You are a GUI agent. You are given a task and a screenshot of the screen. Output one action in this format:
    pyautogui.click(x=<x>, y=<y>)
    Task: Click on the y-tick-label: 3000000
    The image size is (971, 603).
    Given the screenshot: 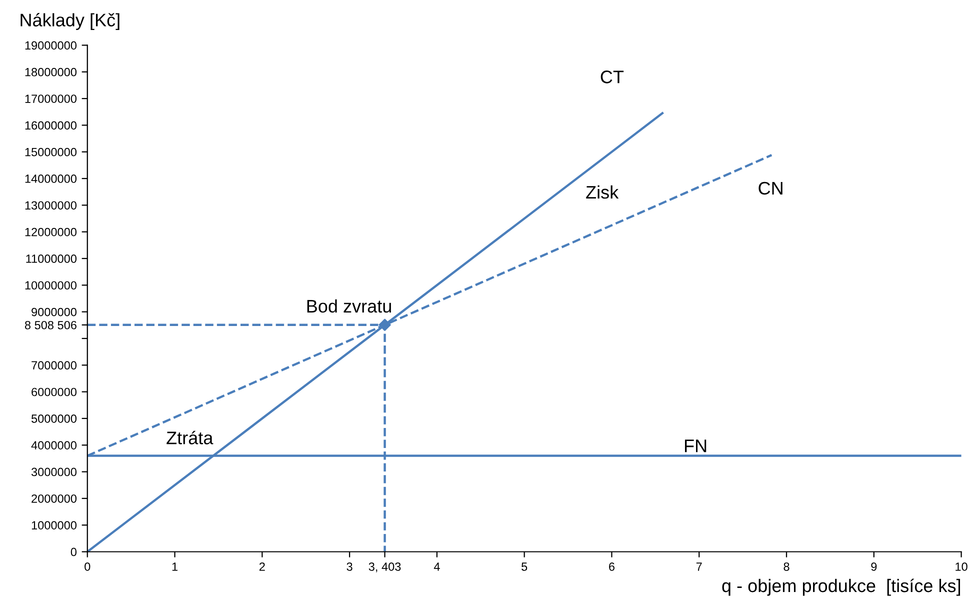 What is the action you would take?
    pyautogui.click(x=54, y=472)
    